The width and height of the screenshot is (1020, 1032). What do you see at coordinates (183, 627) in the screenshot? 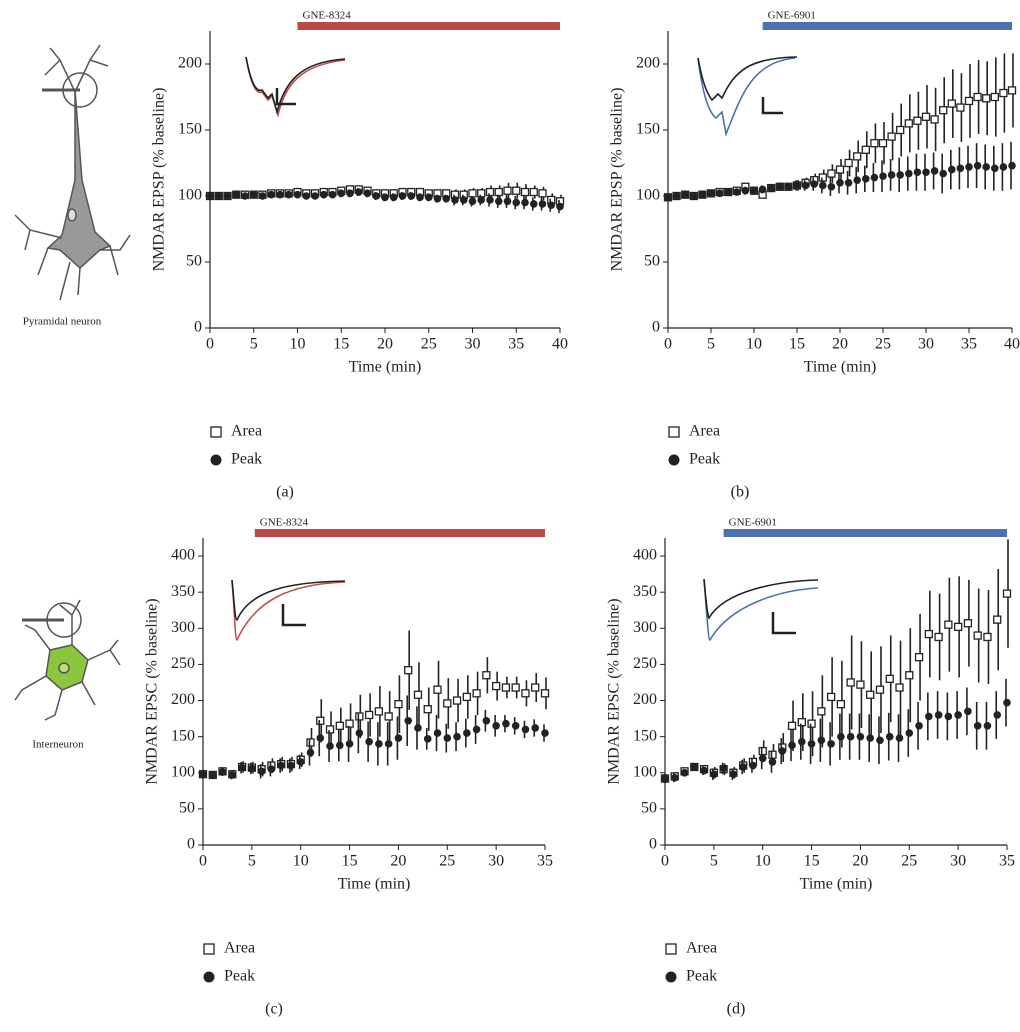
I see `y-tick-label: 300` at bounding box center [183, 627].